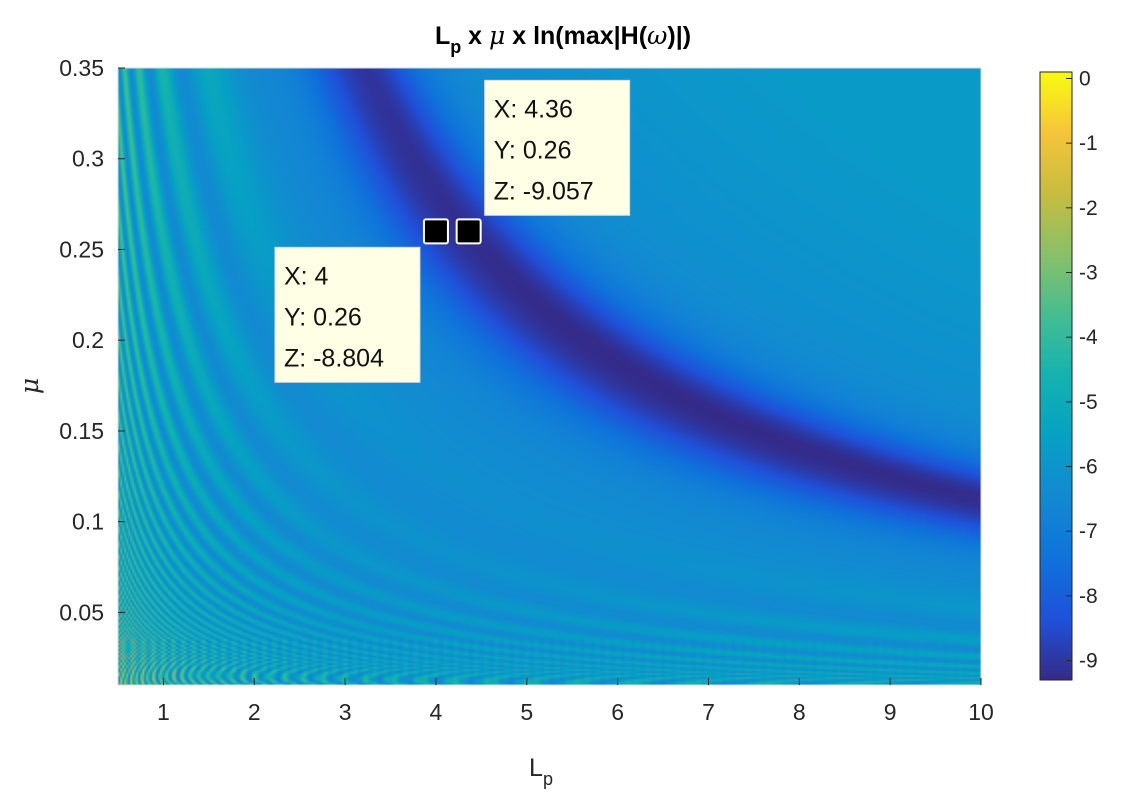 This screenshot has height=794, width=1134. Describe the element at coordinates (334, 358) in the screenshot. I see `datatip-line: Z: -8.804` at that location.